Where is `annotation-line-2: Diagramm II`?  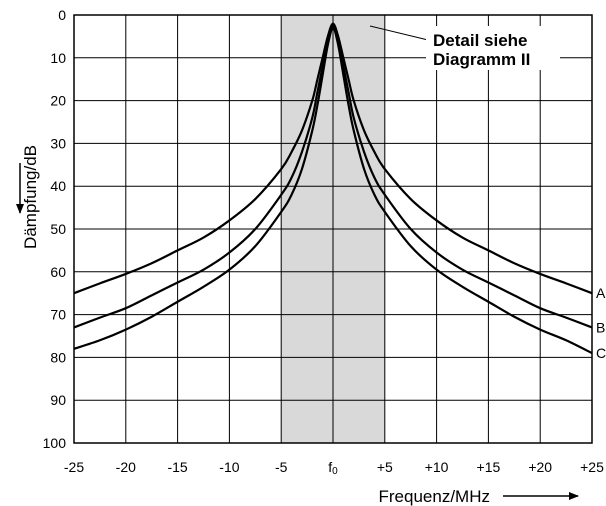
annotation-line-2: Diagramm II is located at coordinates (481, 59).